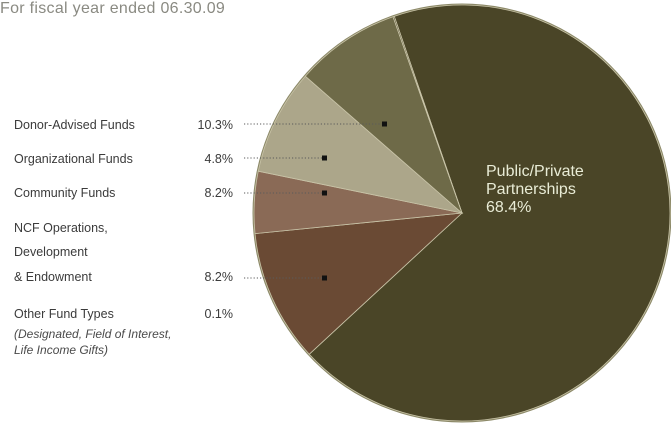 The image size is (671, 433). I want to click on legend-label-other: Other Fund Types, so click(64, 314).